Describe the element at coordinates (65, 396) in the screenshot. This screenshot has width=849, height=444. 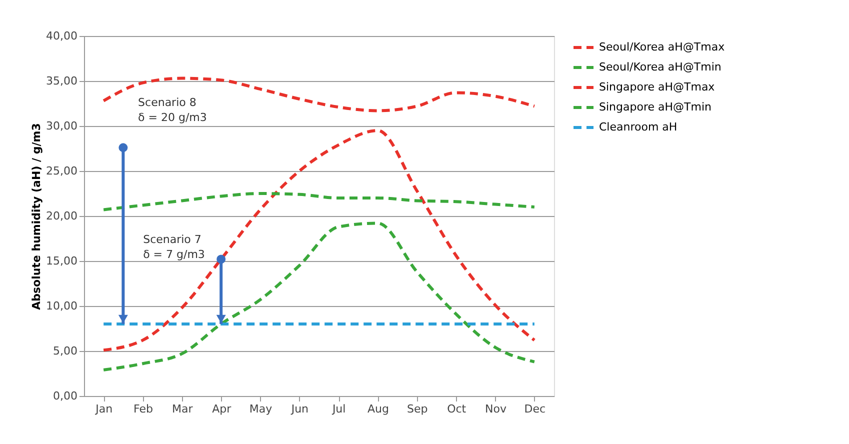
I see `y-tick-label: 0,00` at that location.